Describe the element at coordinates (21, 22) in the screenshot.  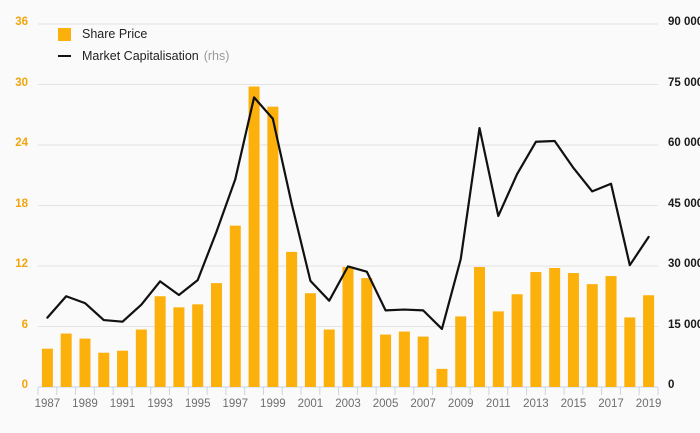
I see `left-axis-tick-label: 36` at that location.